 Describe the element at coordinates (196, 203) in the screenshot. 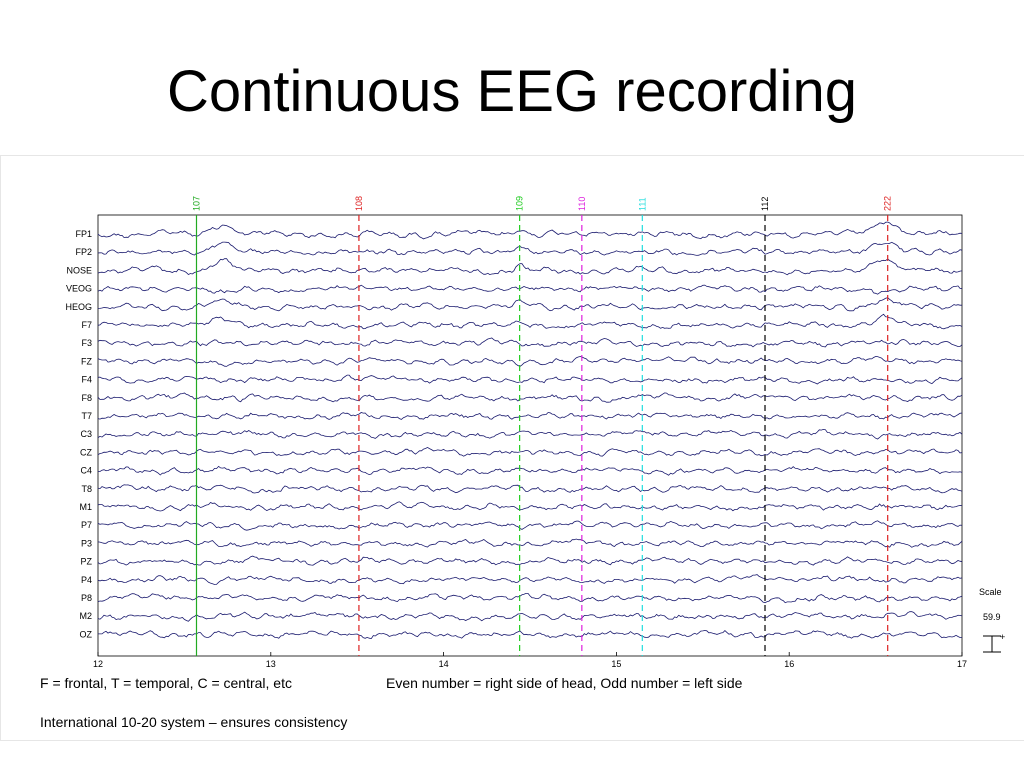

I see `event-label-107: 107` at that location.